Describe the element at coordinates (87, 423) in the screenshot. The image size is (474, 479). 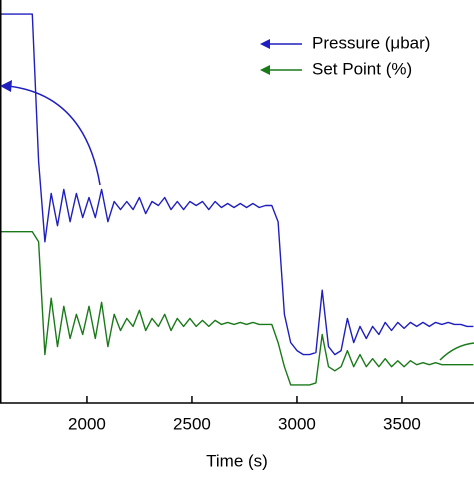
I see `x-tick-label: 2000` at that location.